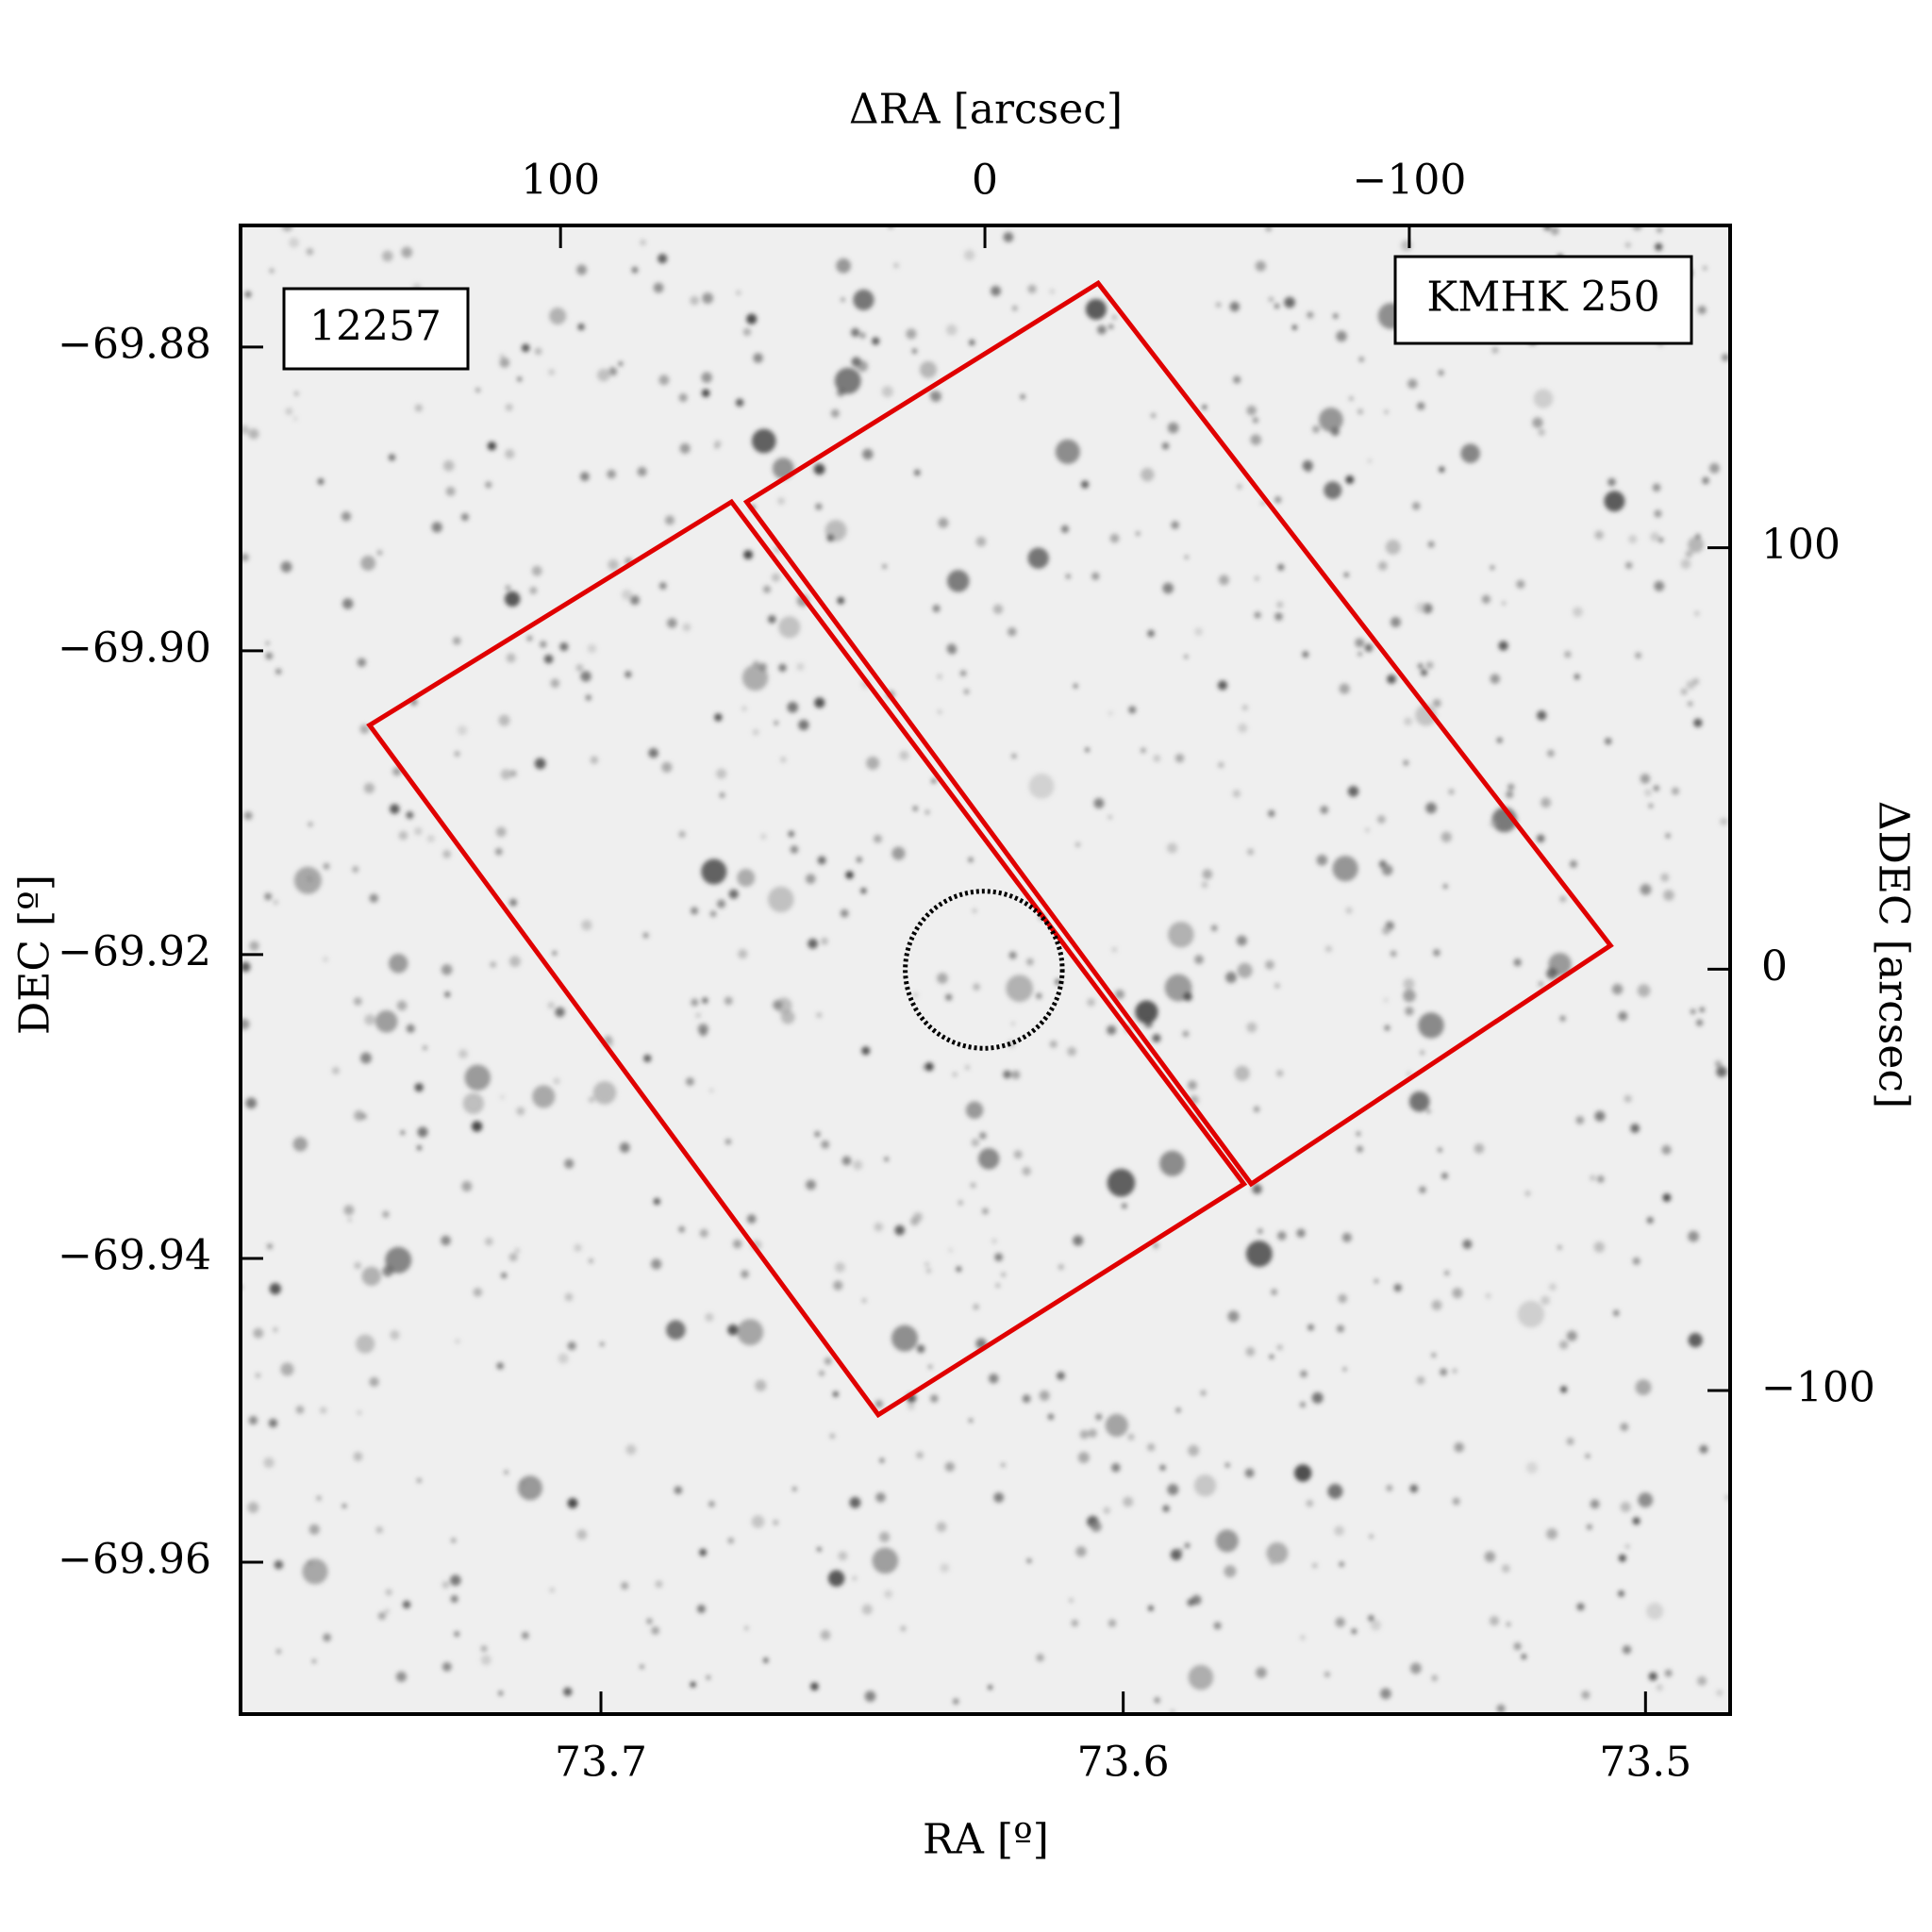 The image size is (1932, 1932). What do you see at coordinates (1542, 298) in the screenshot?
I see `name-label: KMHK 250` at bounding box center [1542, 298].